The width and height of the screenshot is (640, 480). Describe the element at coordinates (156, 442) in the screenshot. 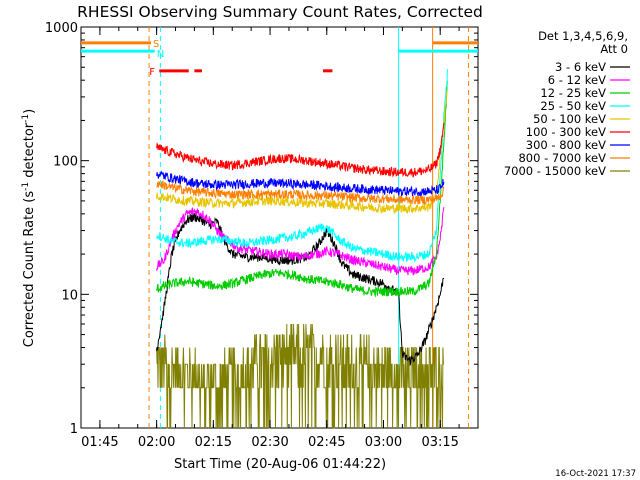

I see `x-tick-label-02-00: 02:00` at that location.